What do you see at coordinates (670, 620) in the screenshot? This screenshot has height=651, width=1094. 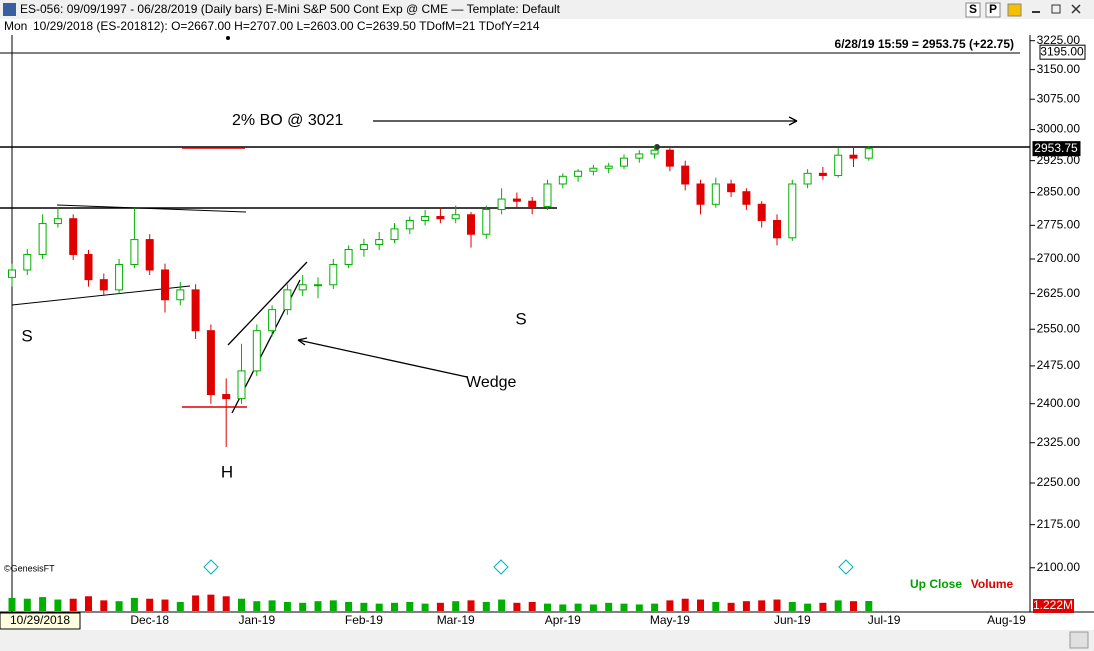 I see `x-tick-label: May-19` at bounding box center [670, 620].